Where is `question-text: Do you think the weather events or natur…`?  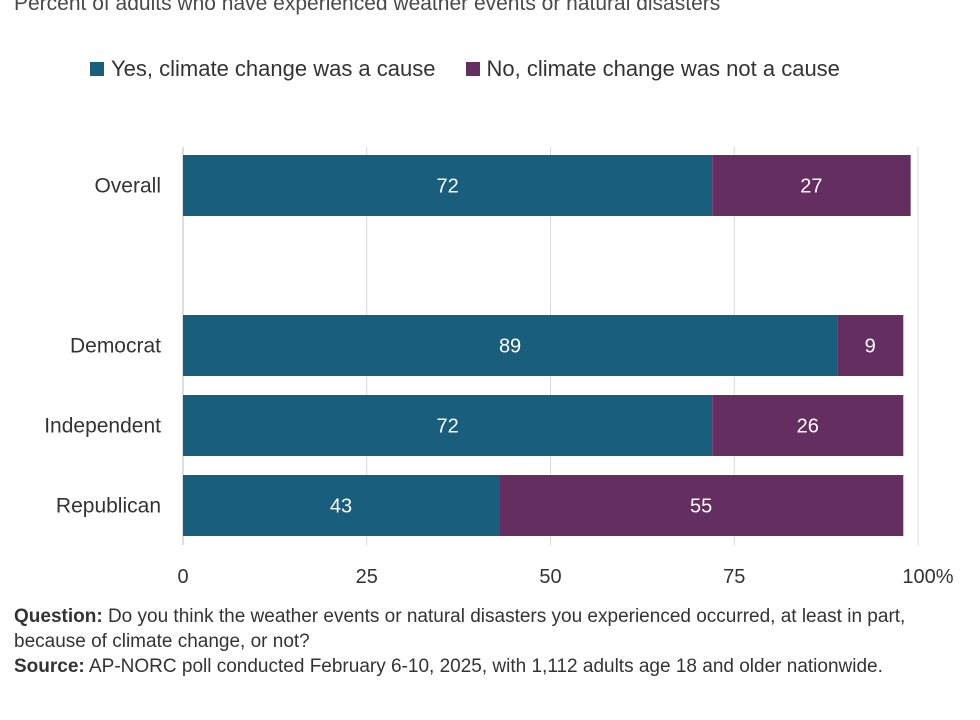 question-text: Do you think the weather events or natur… is located at coordinates (460, 629).